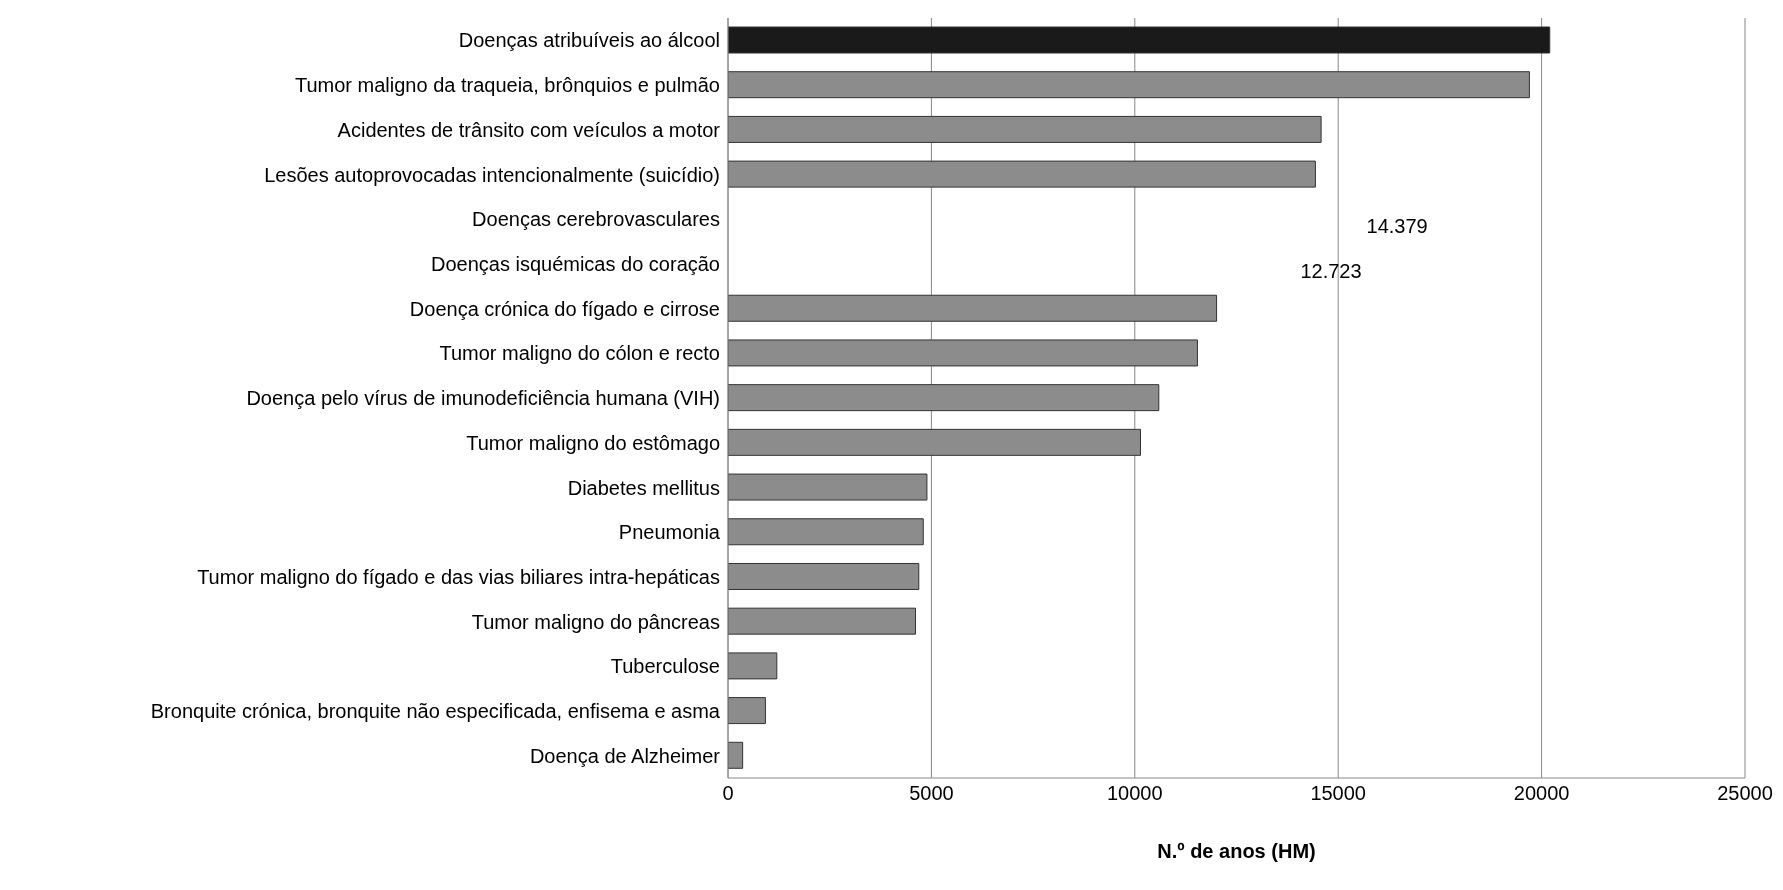 This screenshot has width=1783, height=890. Describe the element at coordinates (595, 621) in the screenshot. I see `y-tick-label: Tumor maligno do pâncreas` at that location.